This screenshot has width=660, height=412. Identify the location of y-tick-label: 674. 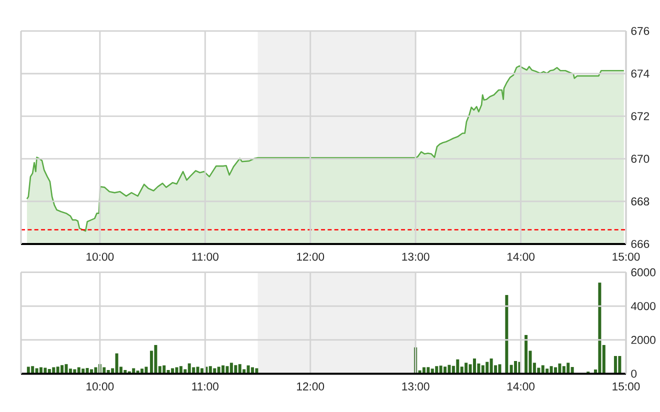
(640, 74).